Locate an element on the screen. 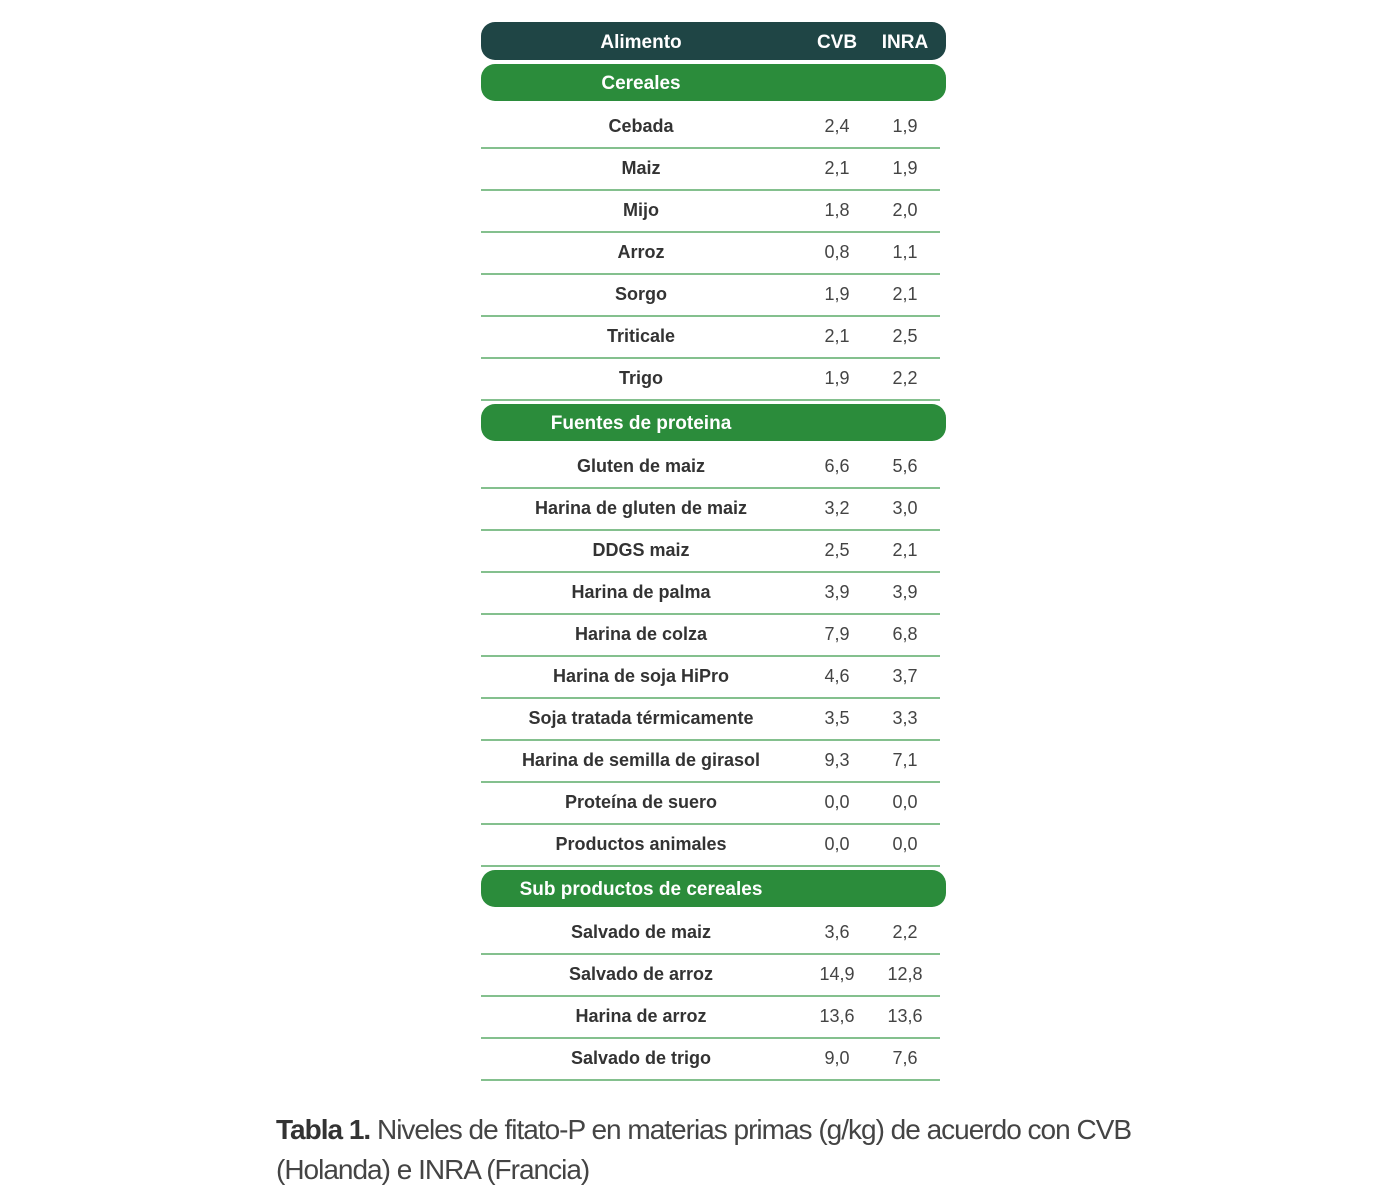 The image size is (1400, 1200). cell-name: Trigo is located at coordinates (641, 378).